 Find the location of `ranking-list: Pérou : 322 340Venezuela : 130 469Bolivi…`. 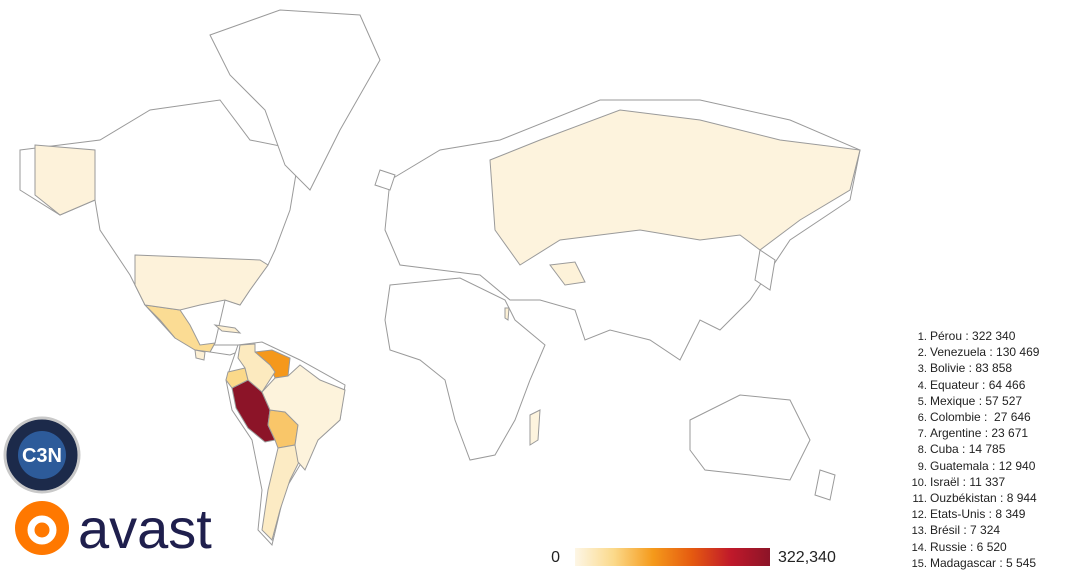

ranking-list: Pérou : 322 340Venezuela : 130 469Bolivi… is located at coordinates (973, 449).